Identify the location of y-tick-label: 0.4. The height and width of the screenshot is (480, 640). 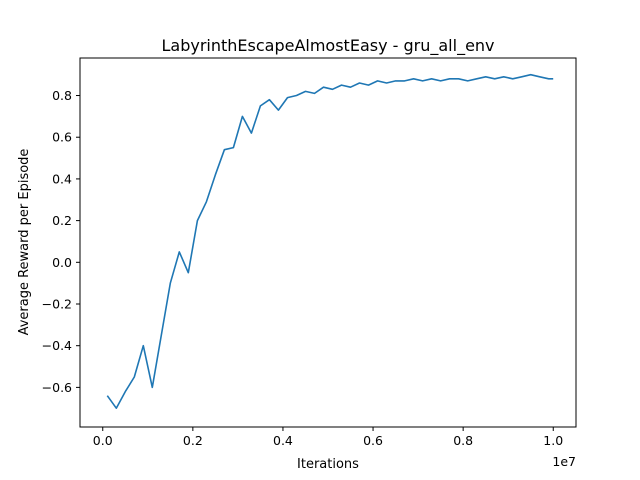
(62, 178).